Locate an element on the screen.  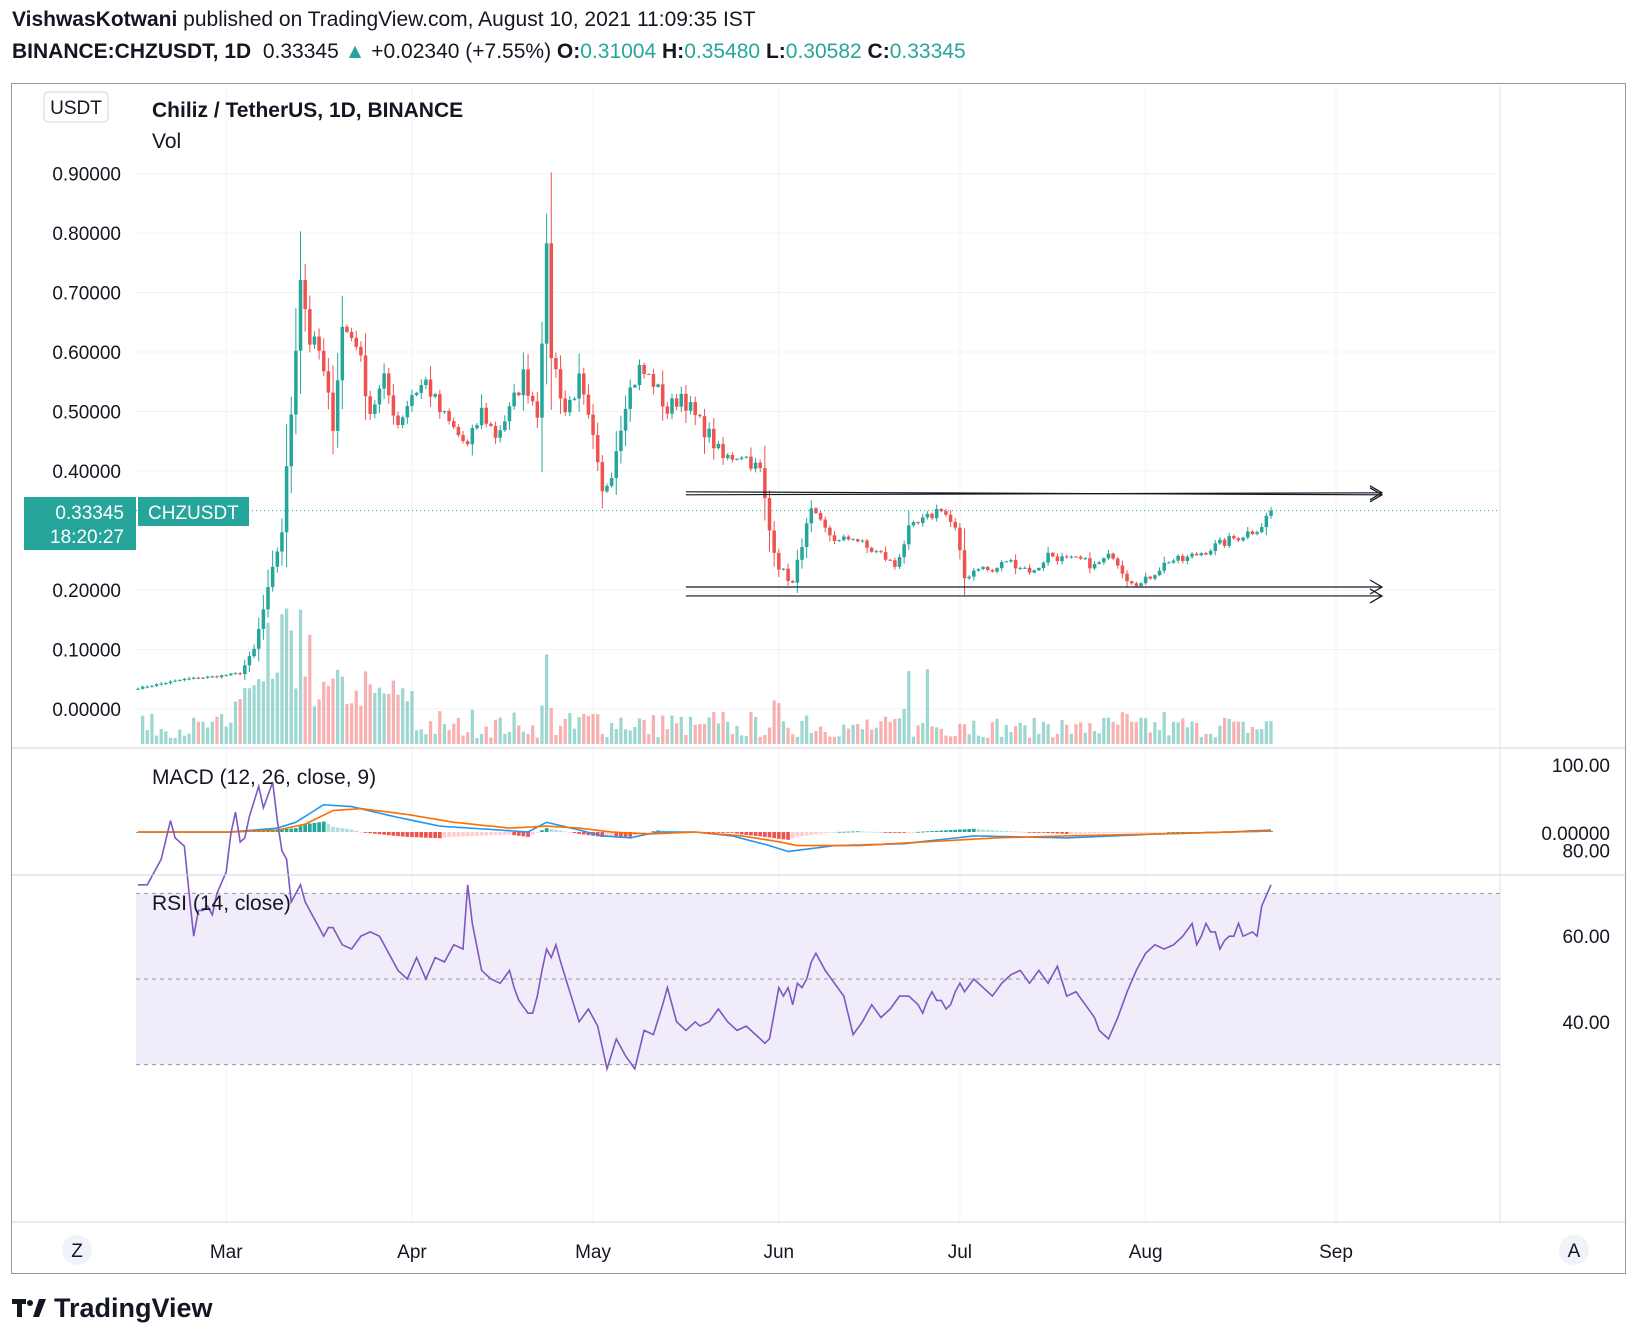
a-button: A is located at coordinates (1574, 1250).